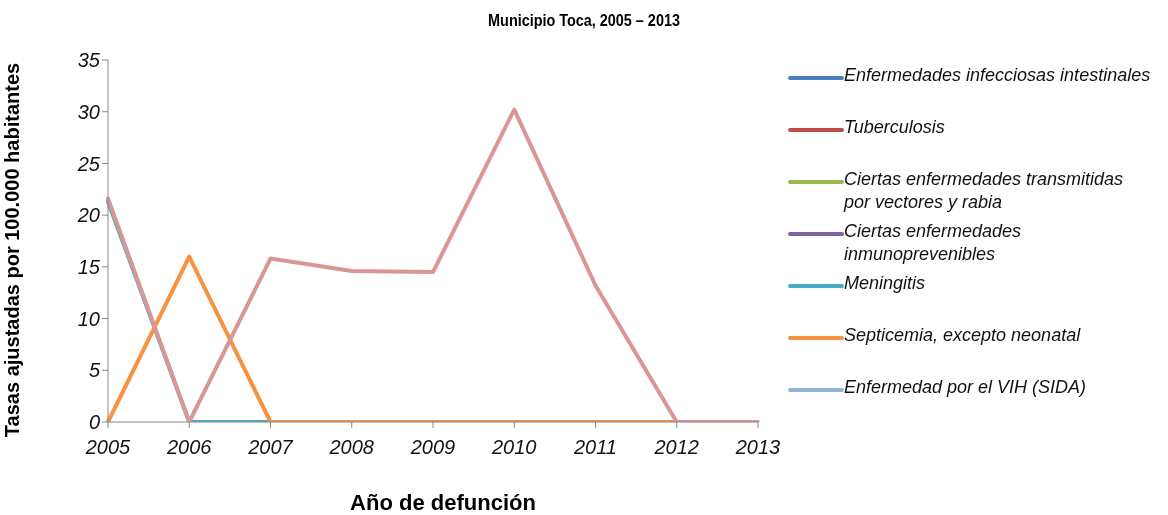 This screenshot has height=515, width=1168. Describe the element at coordinates (966, 387) in the screenshot. I see `legend-label: Enfermedad por el VIH (SIDA)` at that location.